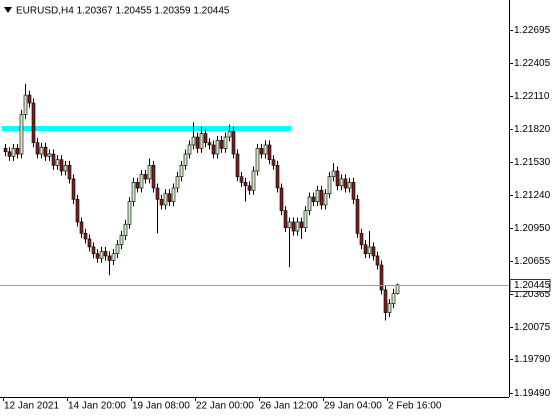  What do you see at coordinates (532, 162) in the screenshot?
I see `y-tick-label: 1.21530` at bounding box center [532, 162].